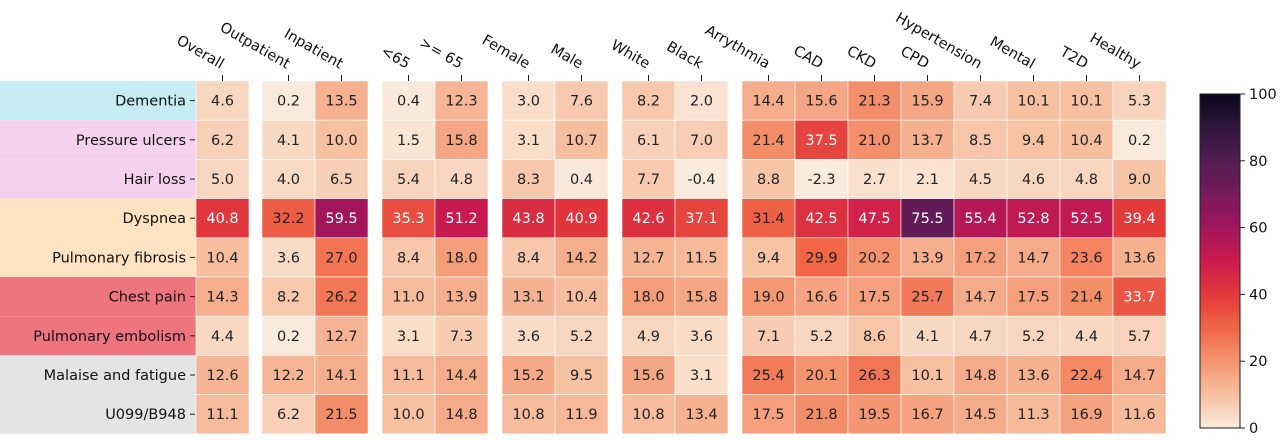 The width and height of the screenshot is (1280, 440). What do you see at coordinates (1086, 376) in the screenshot?
I see `cell-value-label: 22.4` at bounding box center [1086, 376].